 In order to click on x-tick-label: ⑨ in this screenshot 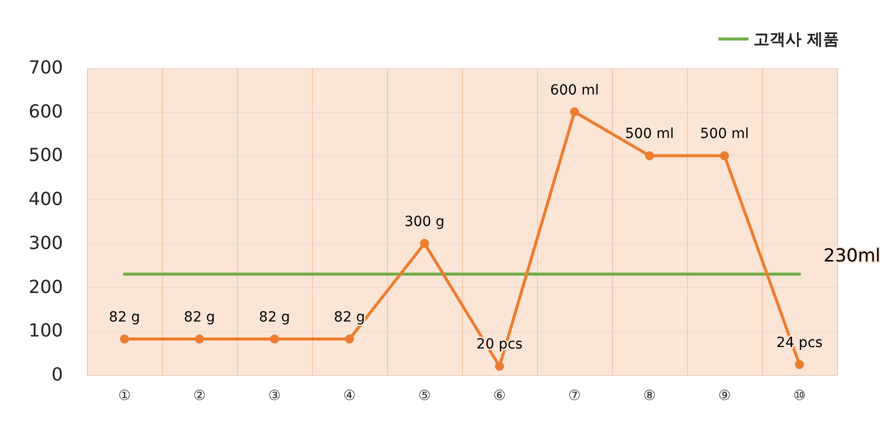, I will do `click(724, 396)`.